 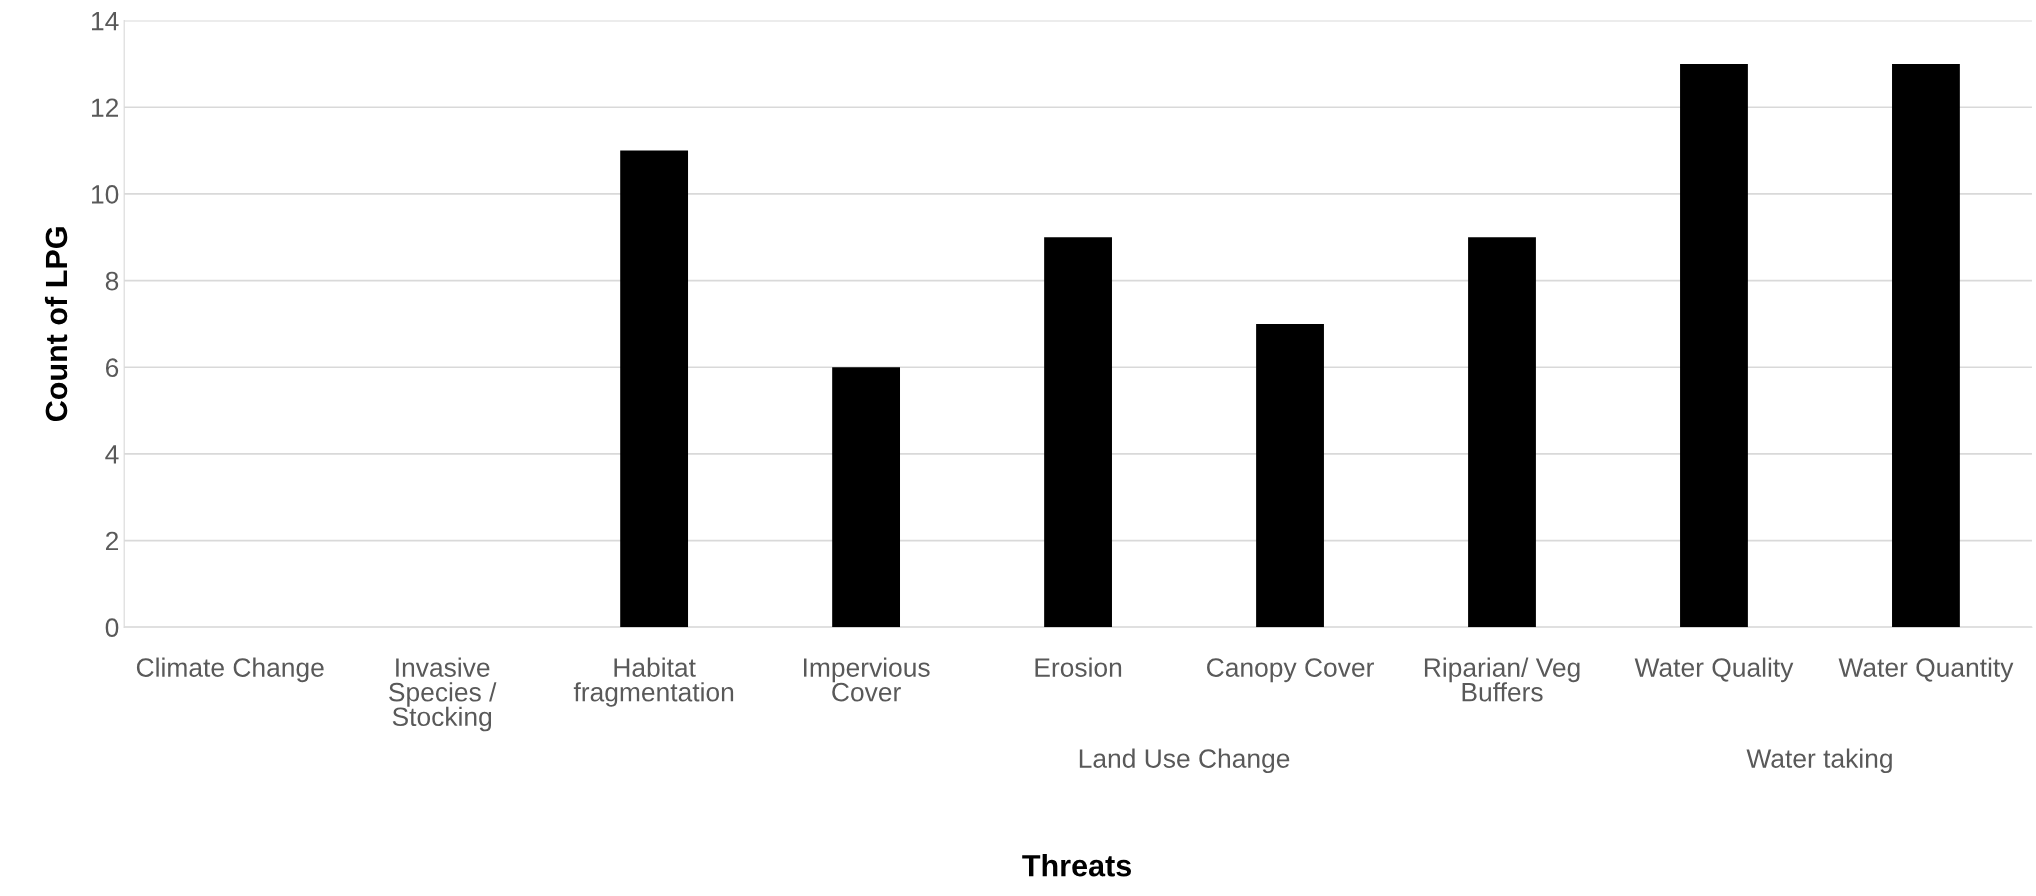 What do you see at coordinates (1184, 761) in the screenshot?
I see `text: Land Use Change` at bounding box center [1184, 761].